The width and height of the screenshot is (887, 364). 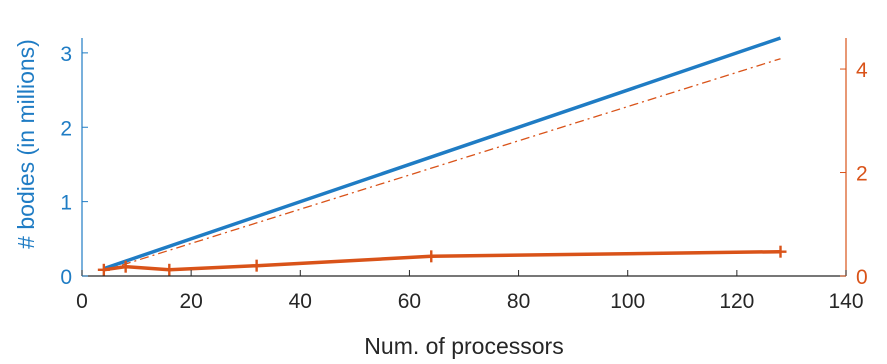 What do you see at coordinates (66, 277) in the screenshot?
I see `y-tick-label-left: 0` at bounding box center [66, 277].